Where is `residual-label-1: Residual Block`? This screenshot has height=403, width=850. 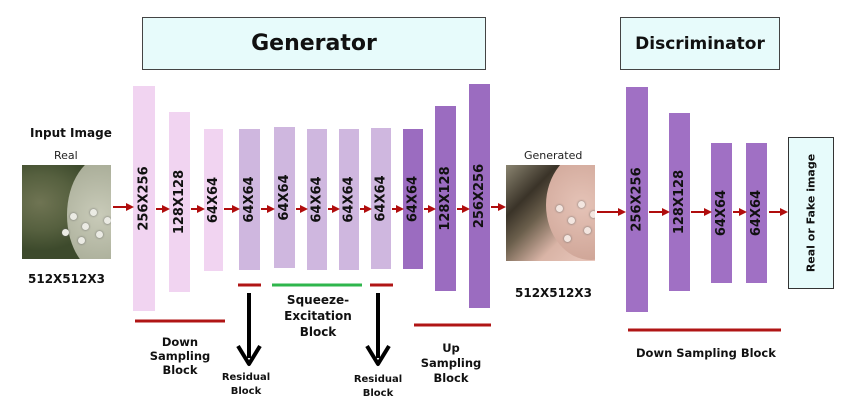 residual-label-1: Residual Block is located at coordinates (246, 384).